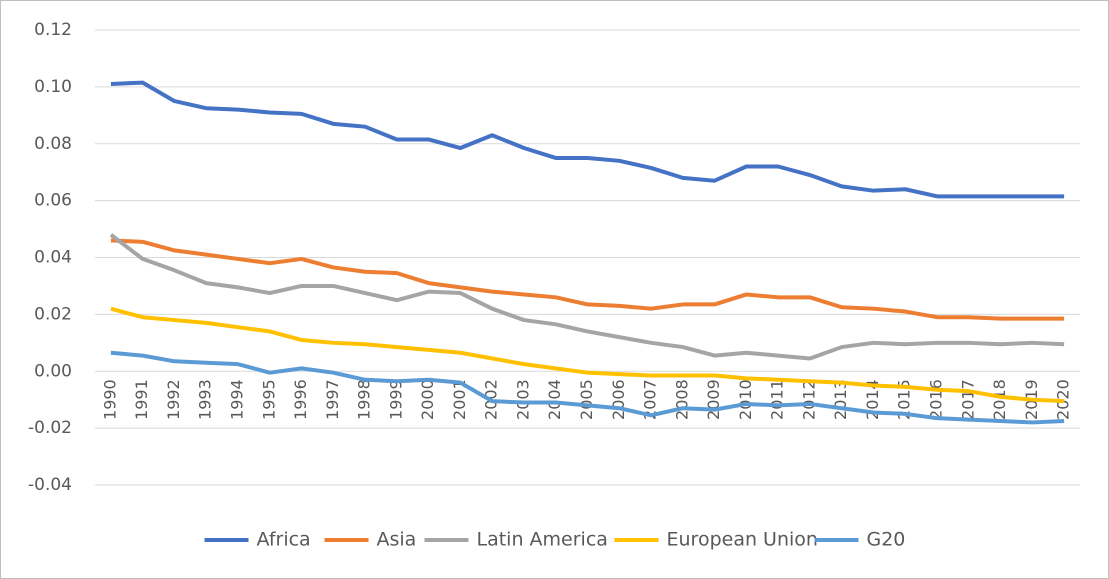 The image size is (1109, 579). What do you see at coordinates (173, 399) in the screenshot?
I see `x-tick-label: 1992` at bounding box center [173, 399].